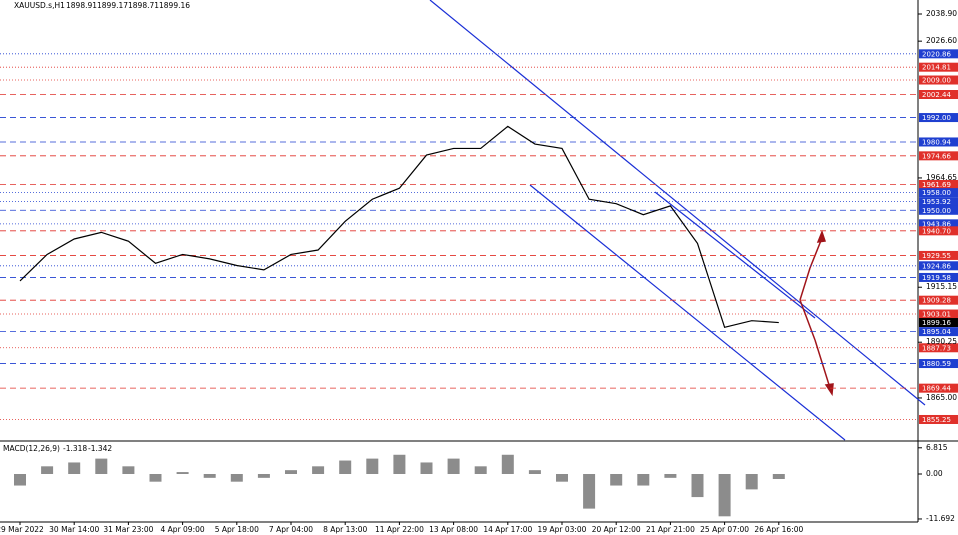  Describe the element at coordinates (735, 255) in the screenshot. I see `channel-line` at that location.